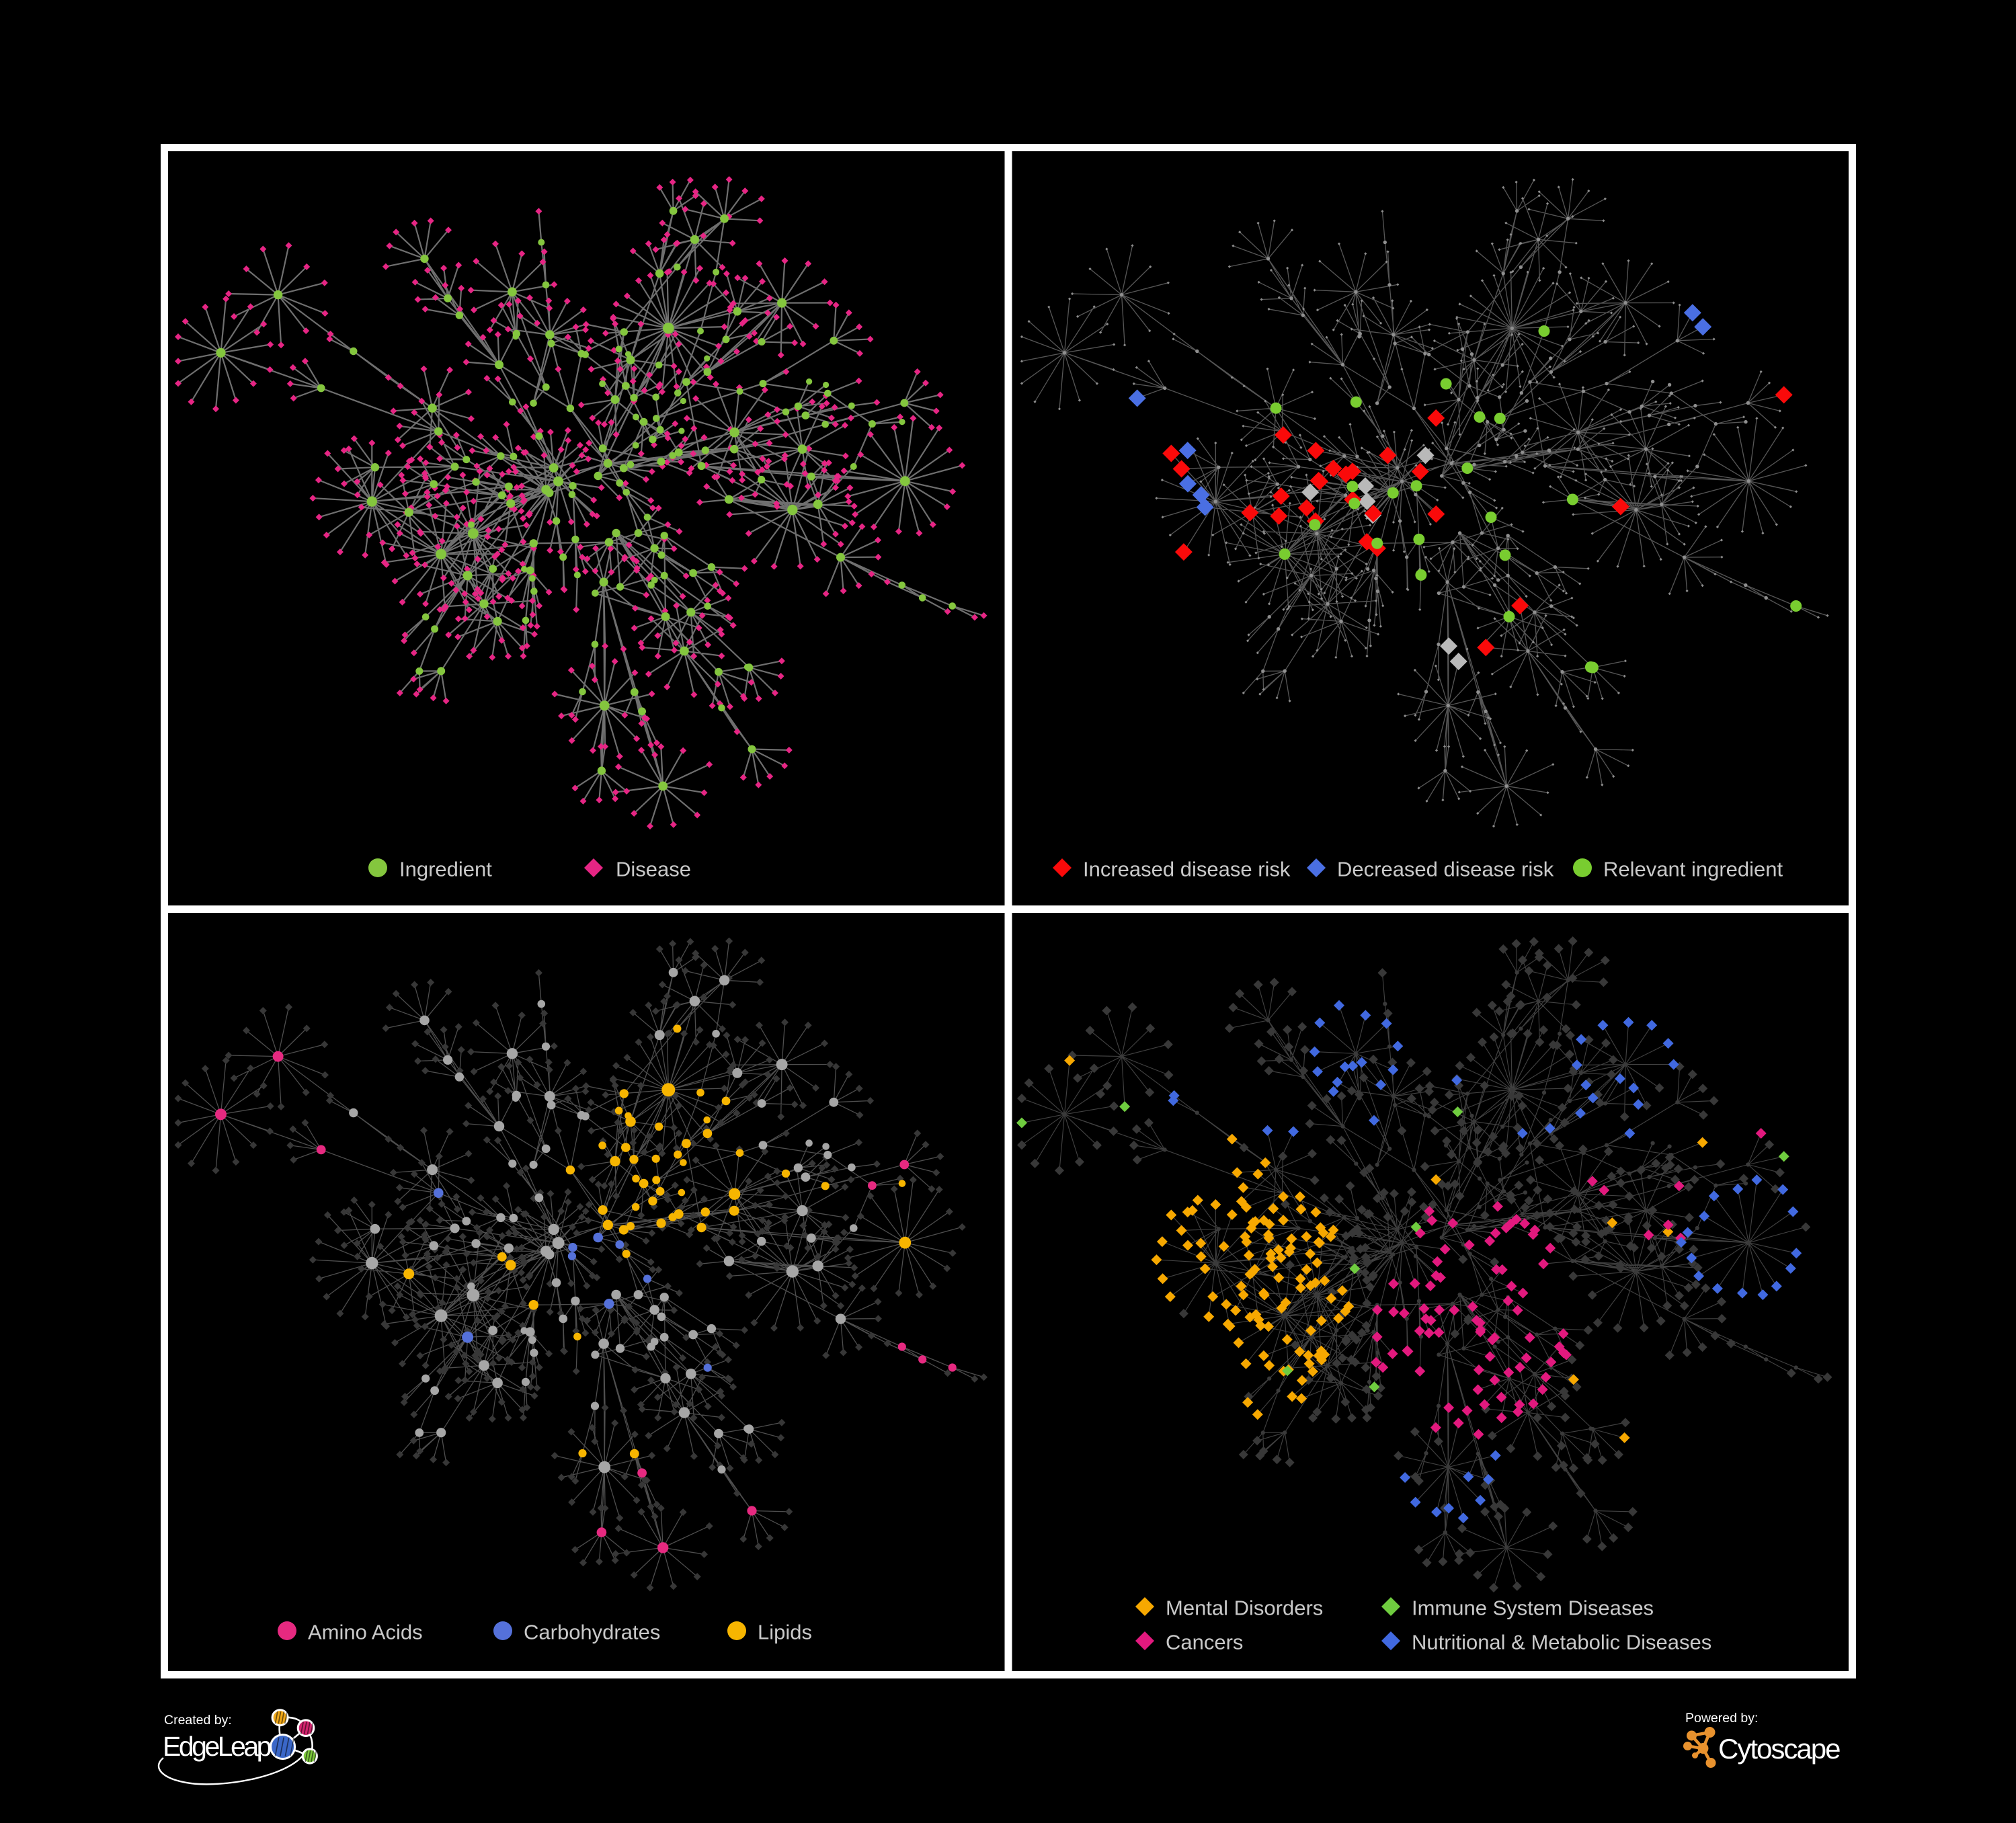 The image size is (2016, 1823). Describe the element at coordinates (1533, 1608) in the screenshot. I see `svg-text: Immune System Diseases` at that location.